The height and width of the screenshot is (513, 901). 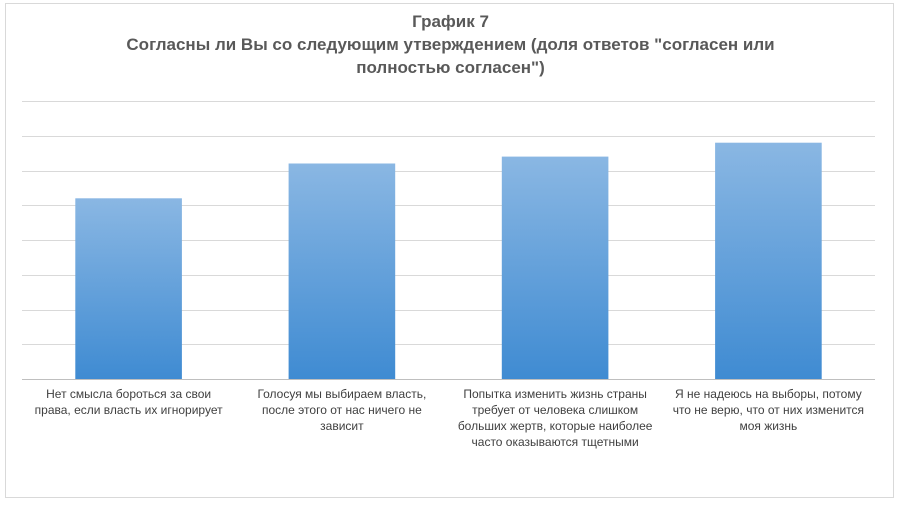 What do you see at coordinates (450, 21) in the screenshot?
I see `chart-title: График 7` at bounding box center [450, 21].